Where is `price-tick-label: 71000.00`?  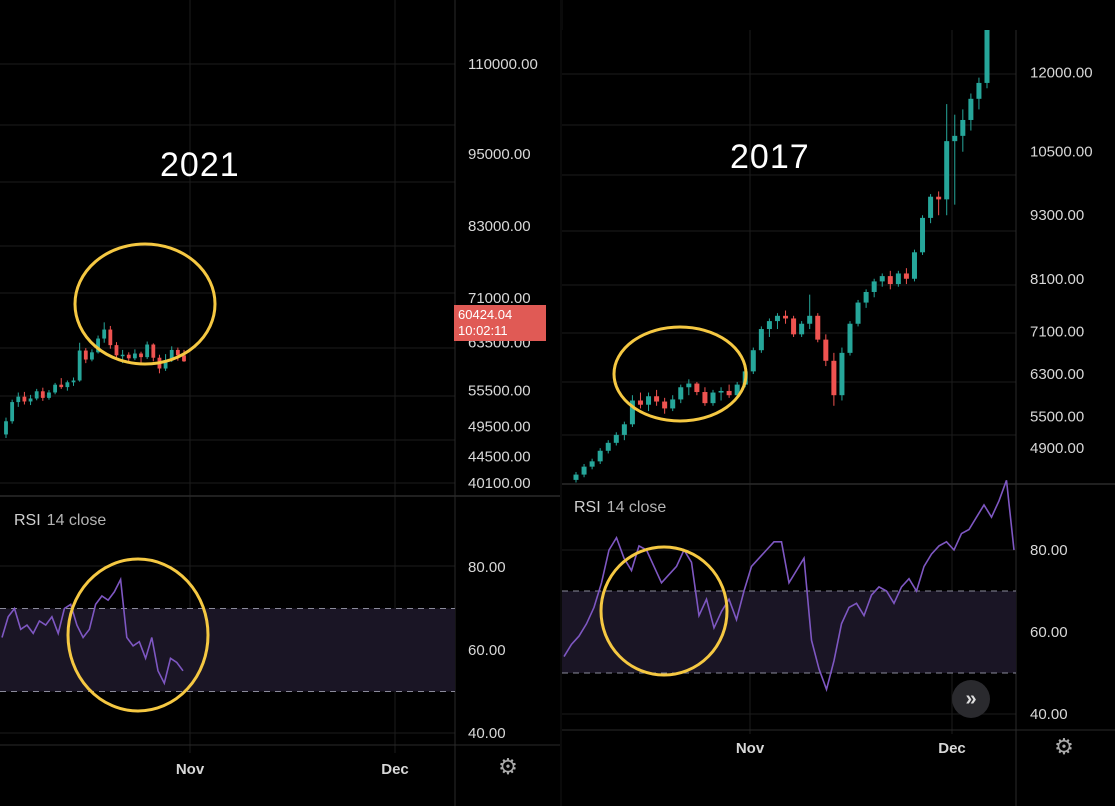 price-tick-label: 71000.00 is located at coordinates (499, 298).